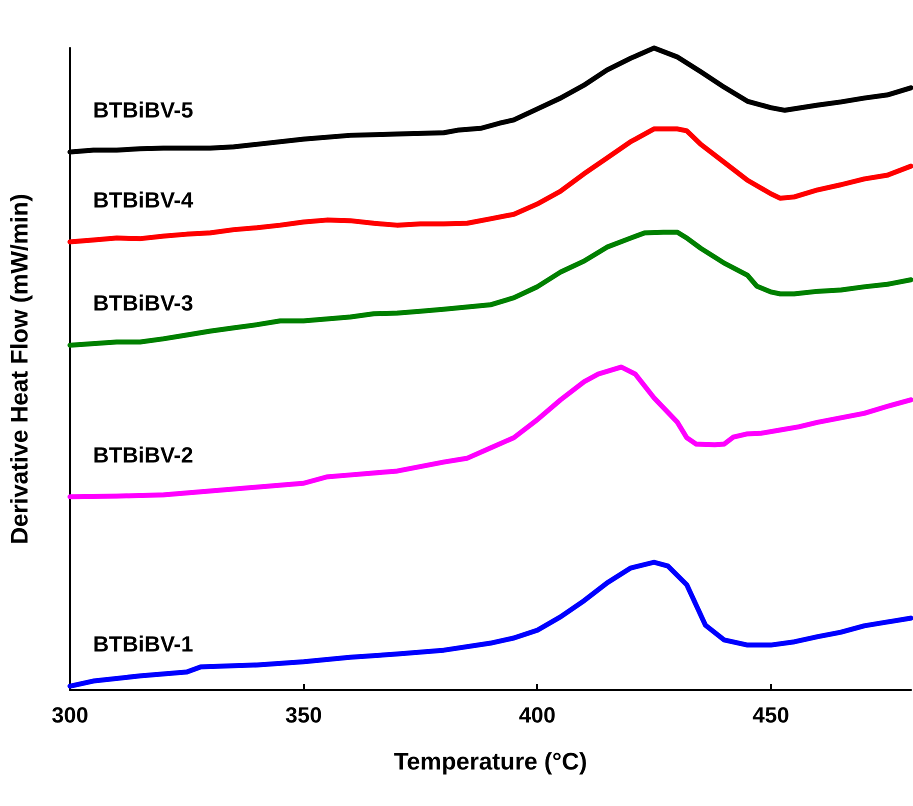 This screenshot has width=913, height=806. Describe the element at coordinates (143, 303) in the screenshot. I see `series-label: BTBiBV-3` at that location.